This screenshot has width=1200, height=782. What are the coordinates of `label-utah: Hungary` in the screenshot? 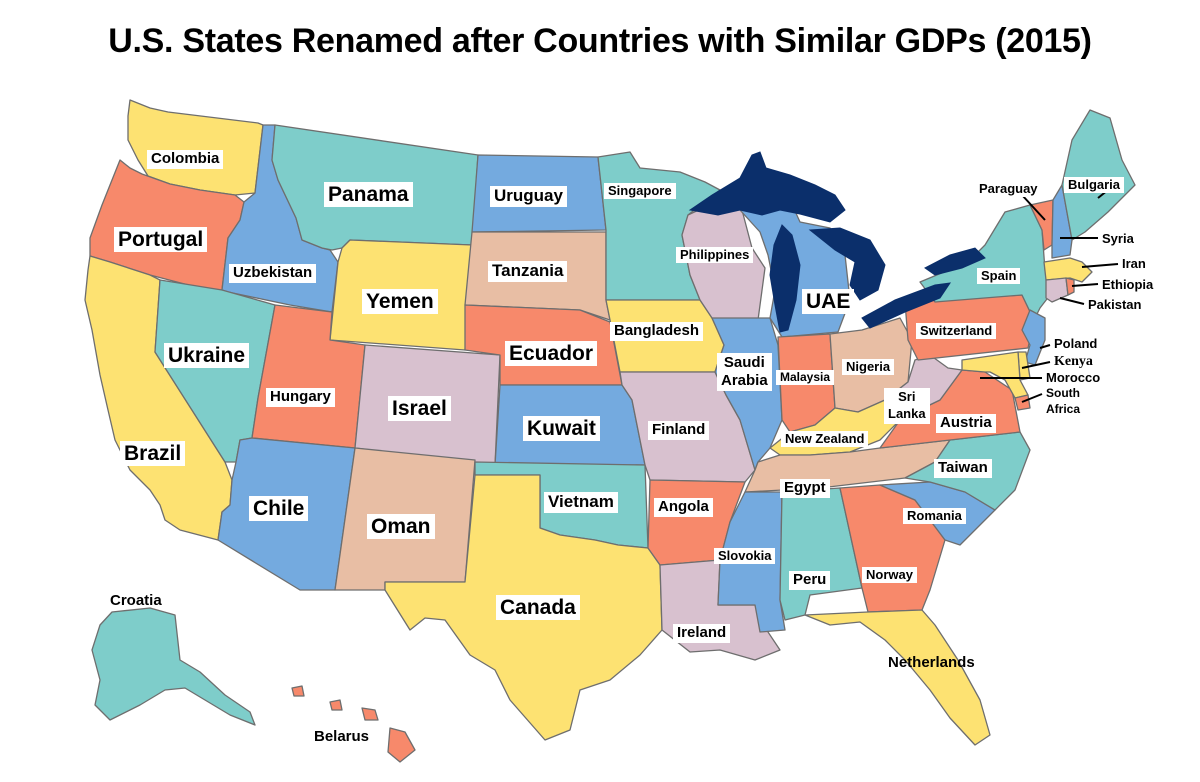 It's located at (300, 397).